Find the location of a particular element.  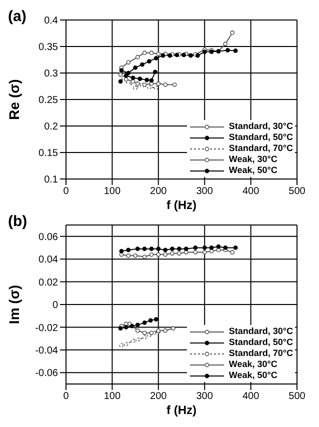

y-tick-label: 0.3 is located at coordinates (51, 74).